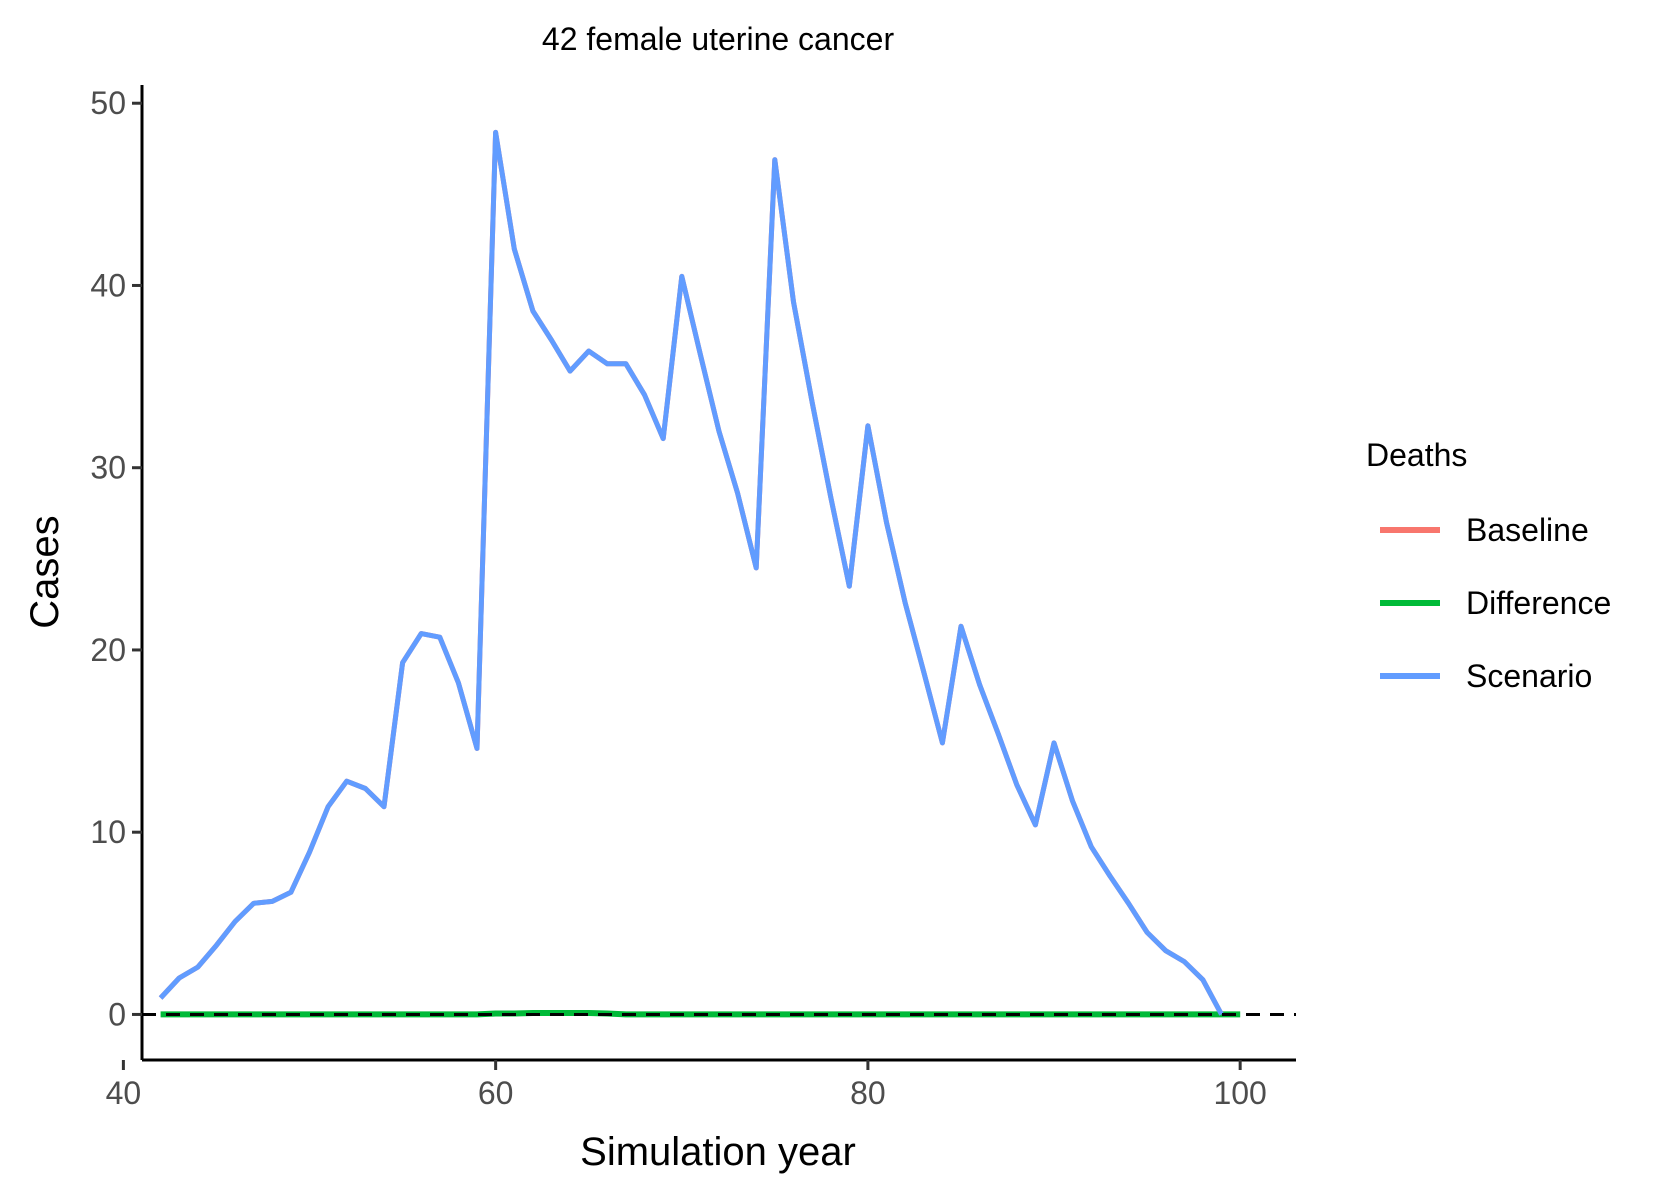 The width and height of the screenshot is (1653, 1181). What do you see at coordinates (108, 103) in the screenshot?
I see `y-tick-label: 50` at bounding box center [108, 103].